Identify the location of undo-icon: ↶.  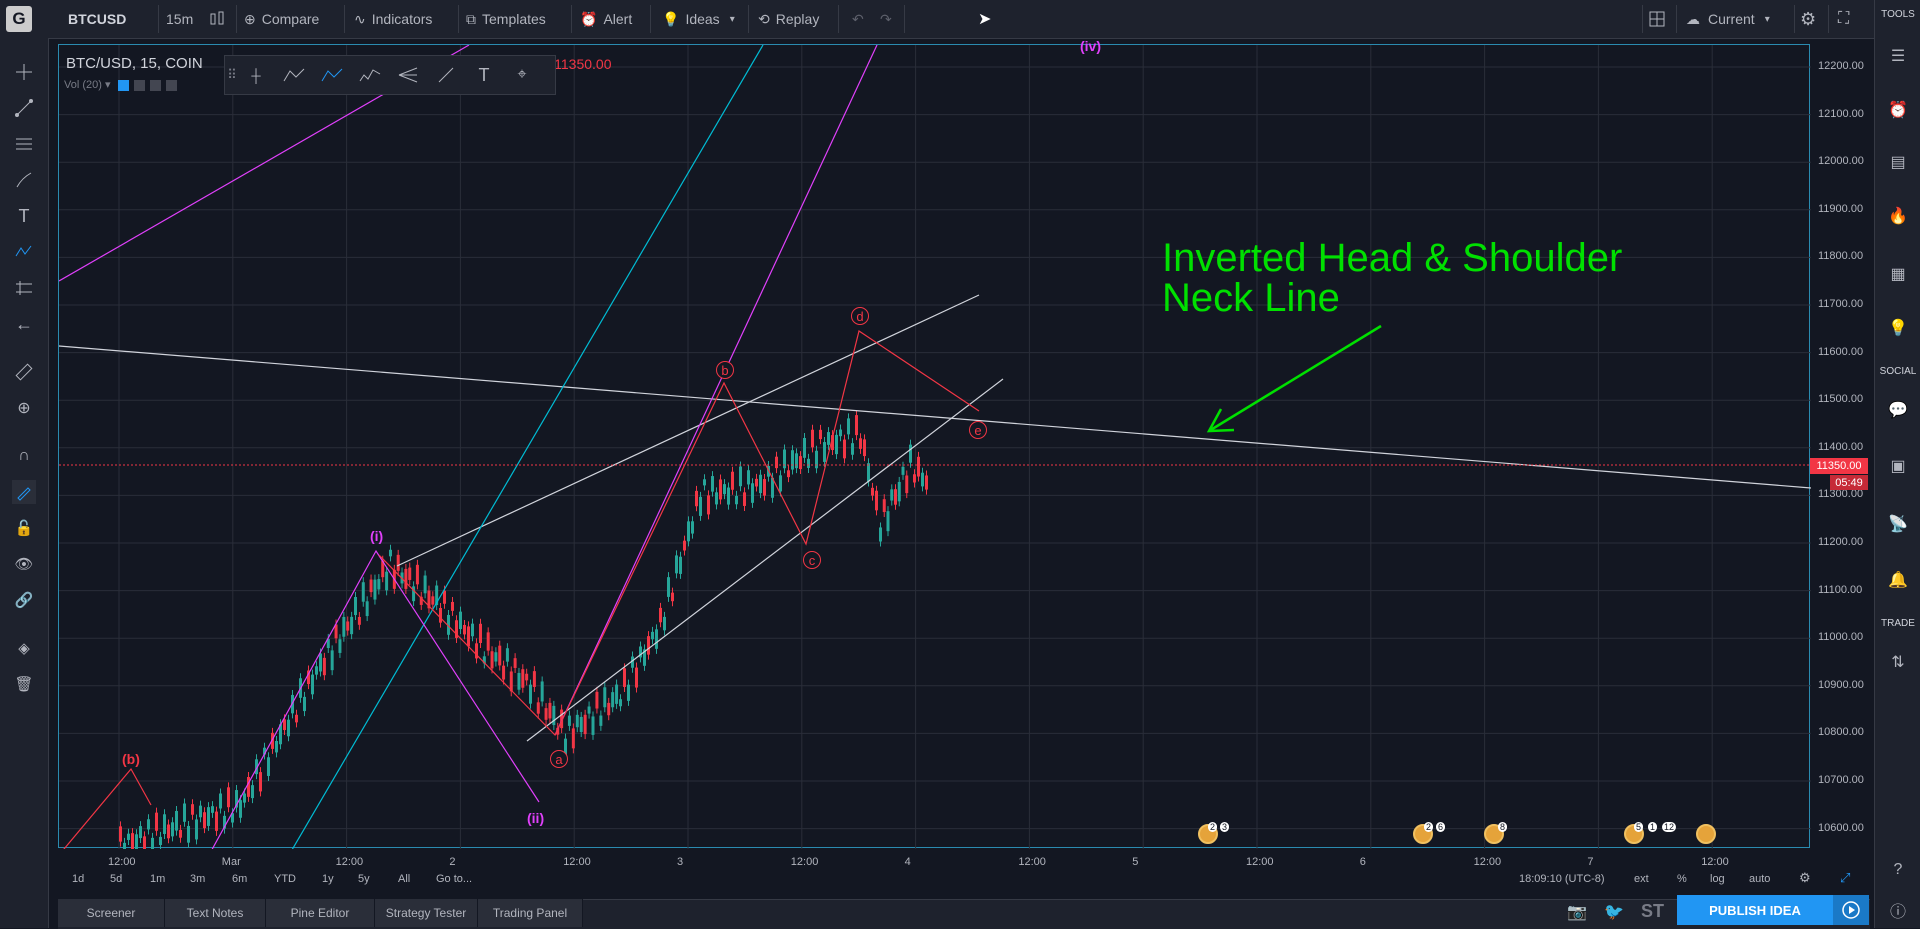
(858, 18).